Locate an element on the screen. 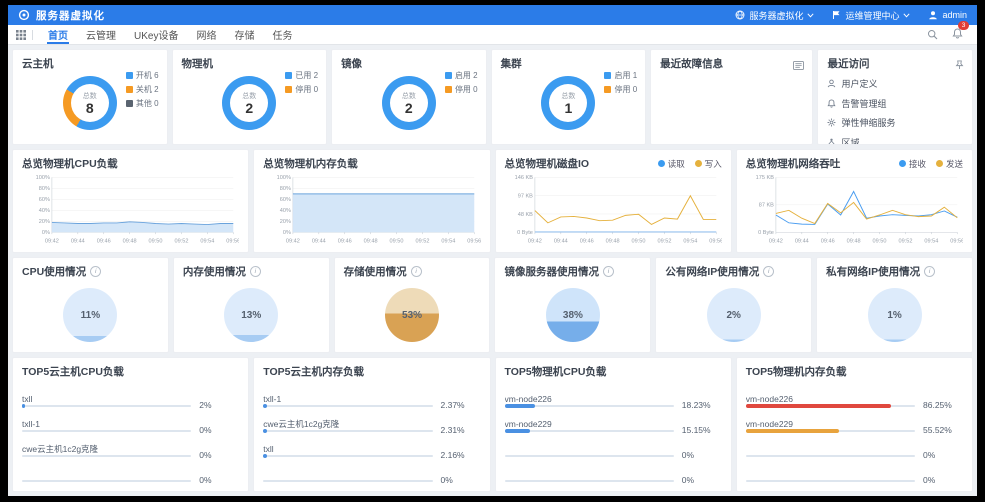  top5-row: vm-node226 86.25% is located at coordinates (854, 398).